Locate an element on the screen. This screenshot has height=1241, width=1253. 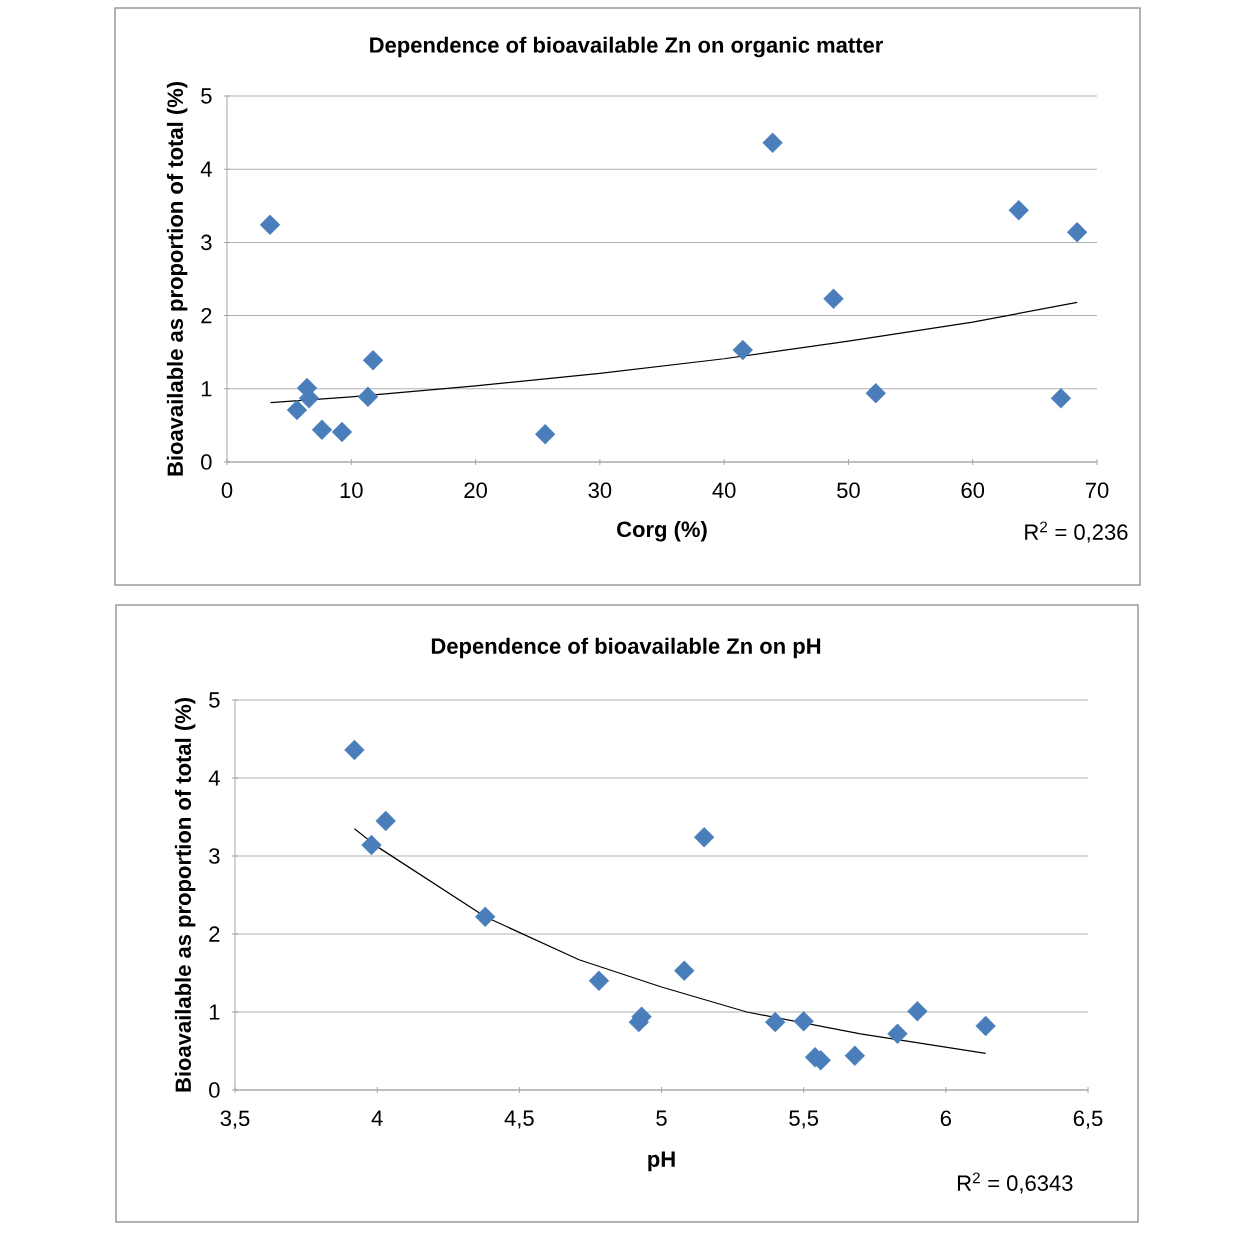
text: R$^{2}$ = 0,236 is located at coordinates (1076, 532).